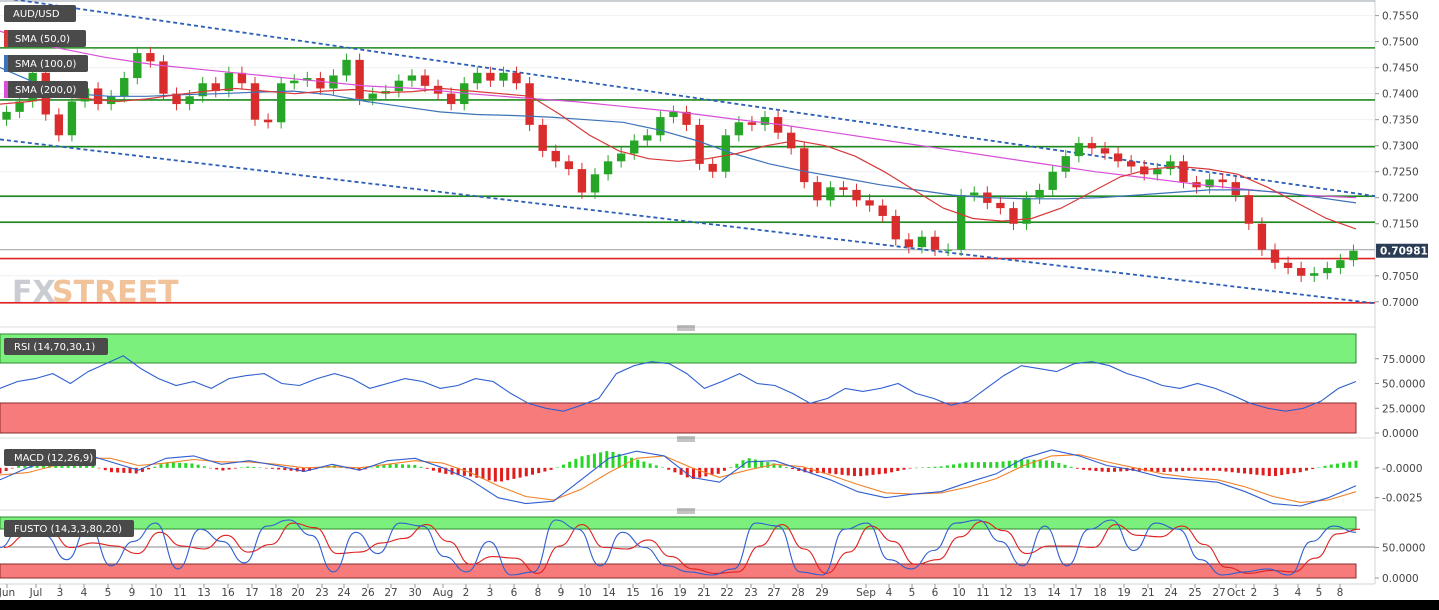 The height and width of the screenshot is (610, 1439). Describe the element at coordinates (679, 593) in the screenshot. I see `x-tick-label: 19` at that location.